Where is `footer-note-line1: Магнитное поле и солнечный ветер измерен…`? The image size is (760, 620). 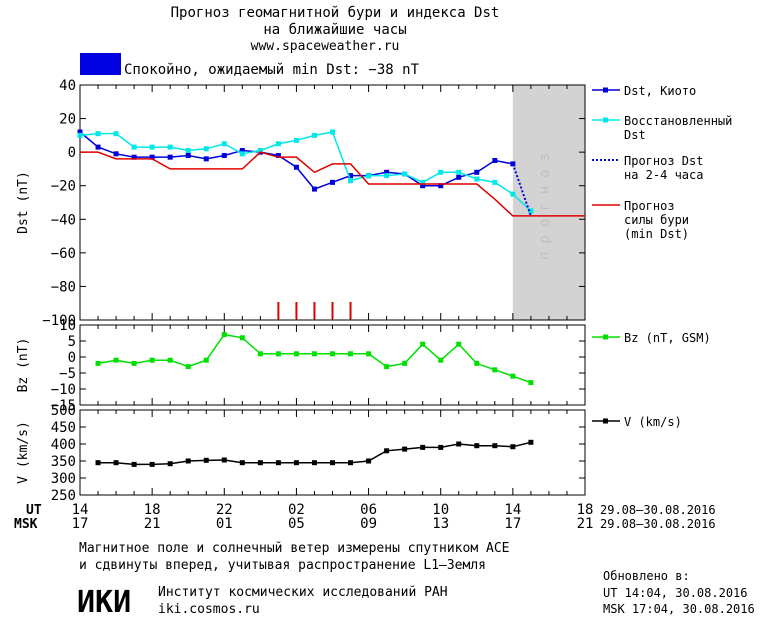 footer-note-line1: Магнитное поле и солнечный ветер измерен… is located at coordinates (294, 548).